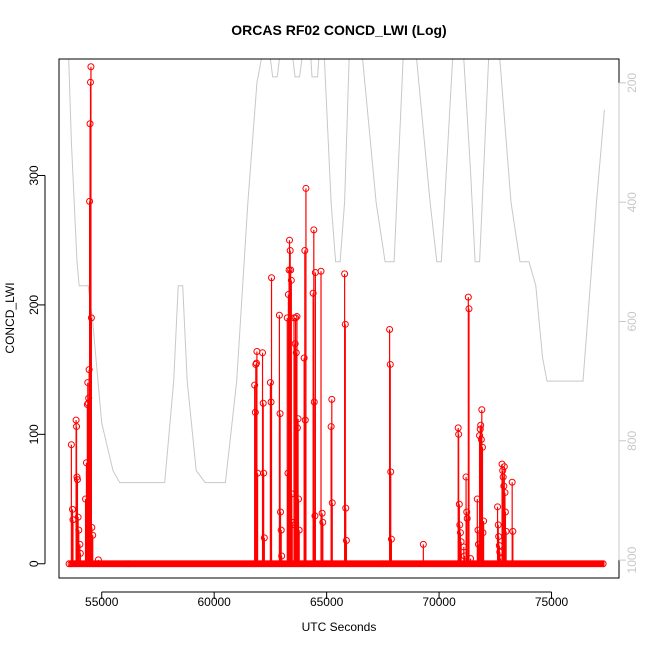  Describe the element at coordinates (632, 321) in the screenshot. I see `right-tick-label: 600` at that location.